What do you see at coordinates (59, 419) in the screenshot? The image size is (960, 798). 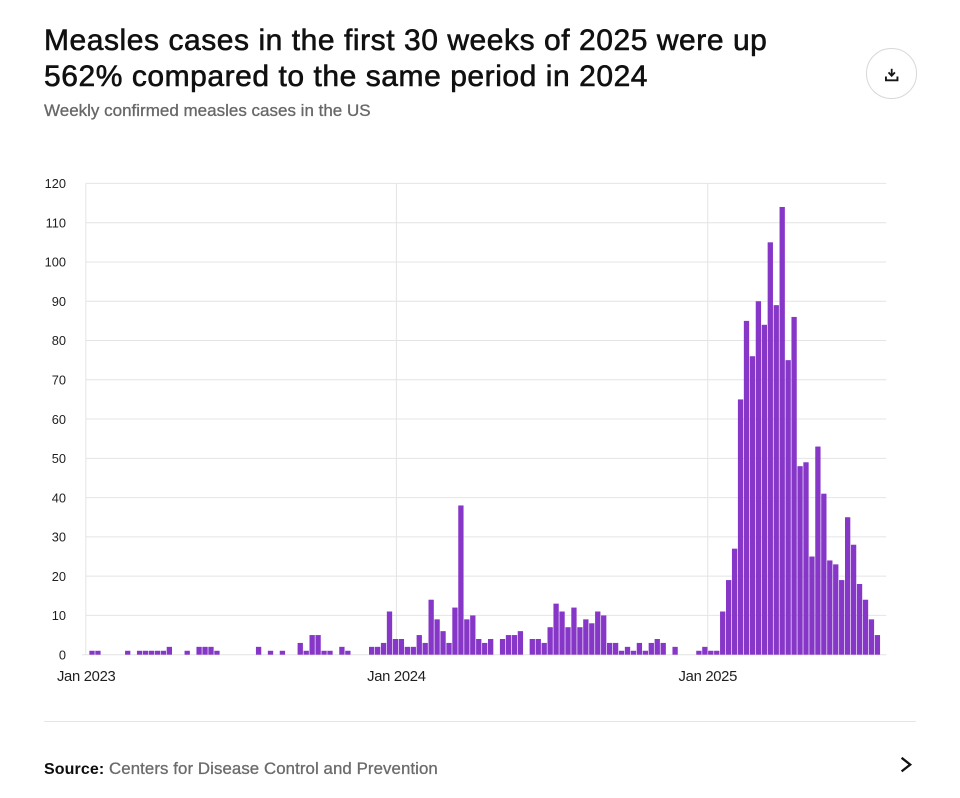 I see `svg-text: 60` at bounding box center [59, 419].